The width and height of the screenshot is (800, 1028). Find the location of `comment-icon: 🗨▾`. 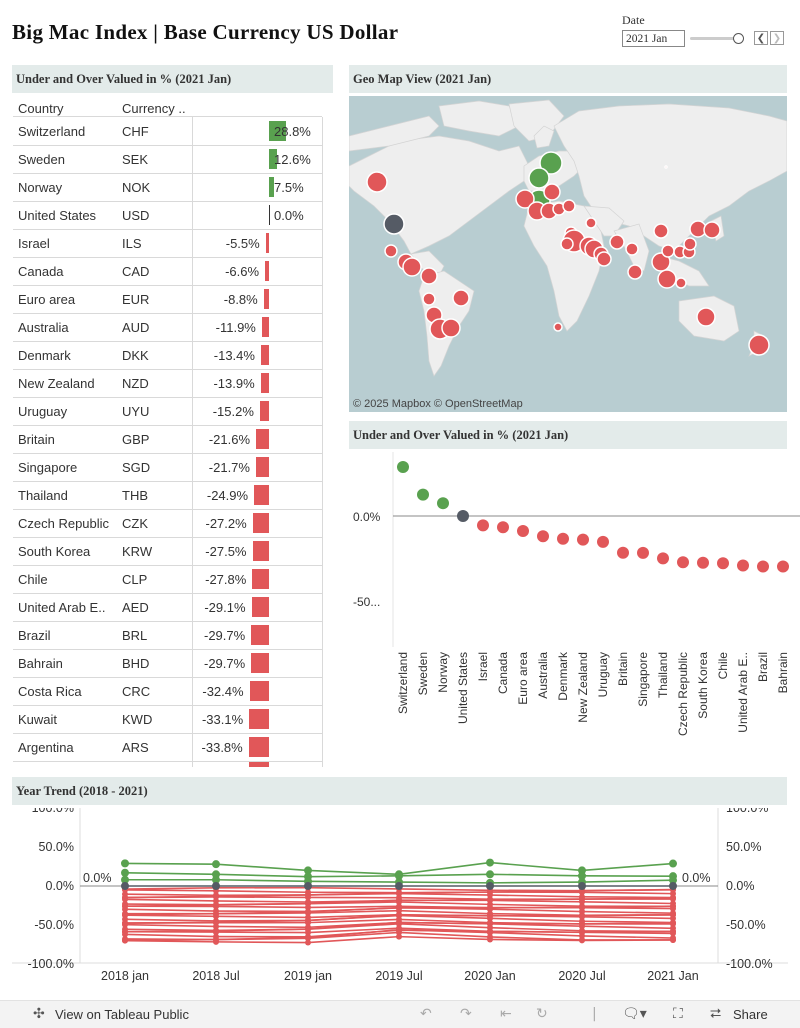

comment-icon: 🗨▾ is located at coordinates (634, 1014).